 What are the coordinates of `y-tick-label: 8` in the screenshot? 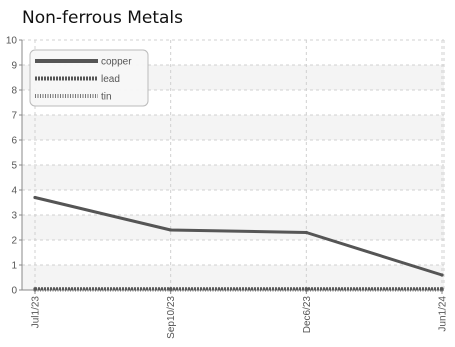 It's located at (14, 91).